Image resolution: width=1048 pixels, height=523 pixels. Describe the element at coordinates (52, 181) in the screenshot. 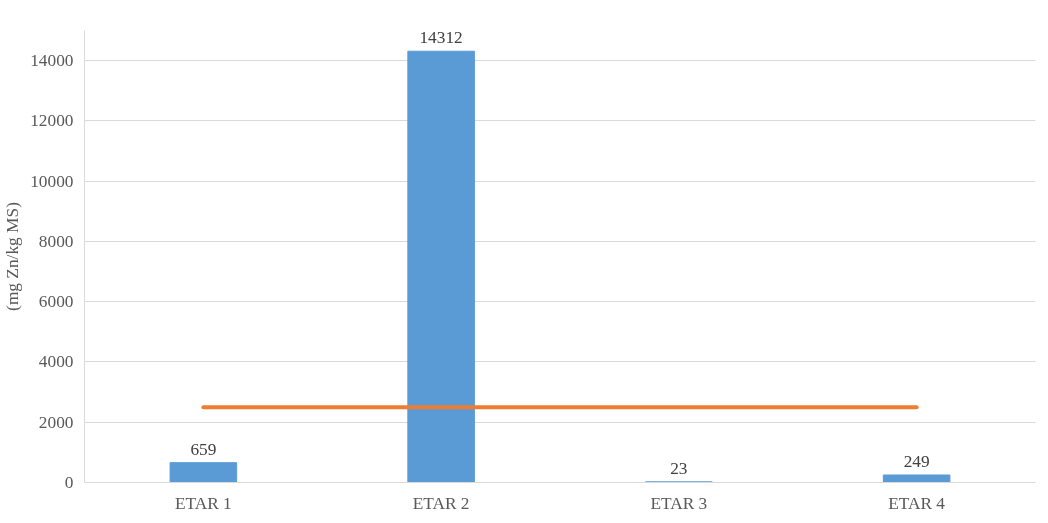

I see `y-tick-label: 10000` at that location.